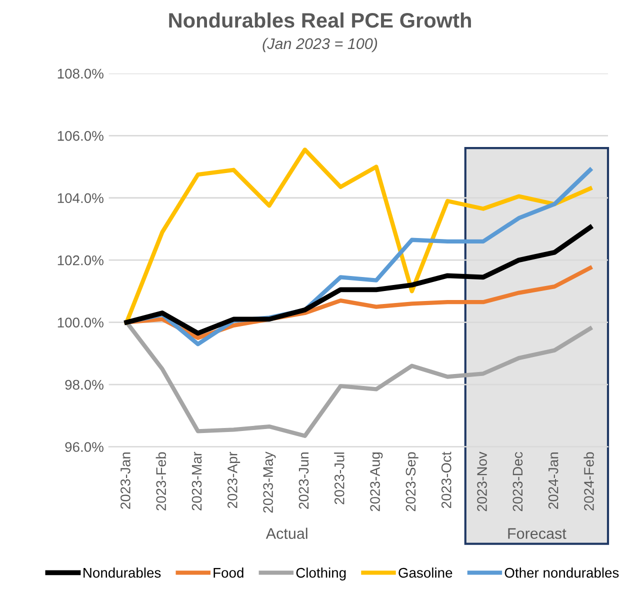  I want to click on y-tick-label: 100.0%, so click(81, 323).